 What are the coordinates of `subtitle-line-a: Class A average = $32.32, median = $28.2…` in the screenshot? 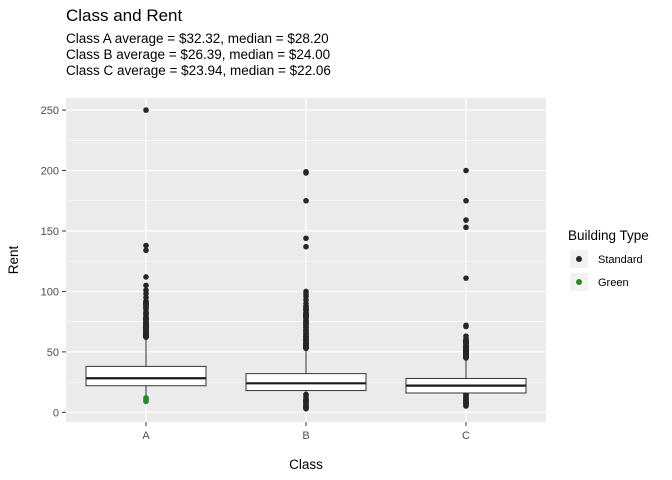 It's located at (197, 38).